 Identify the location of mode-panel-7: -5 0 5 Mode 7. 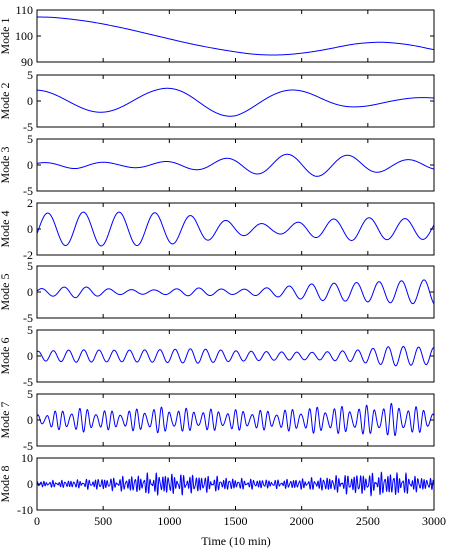
(217, 420).